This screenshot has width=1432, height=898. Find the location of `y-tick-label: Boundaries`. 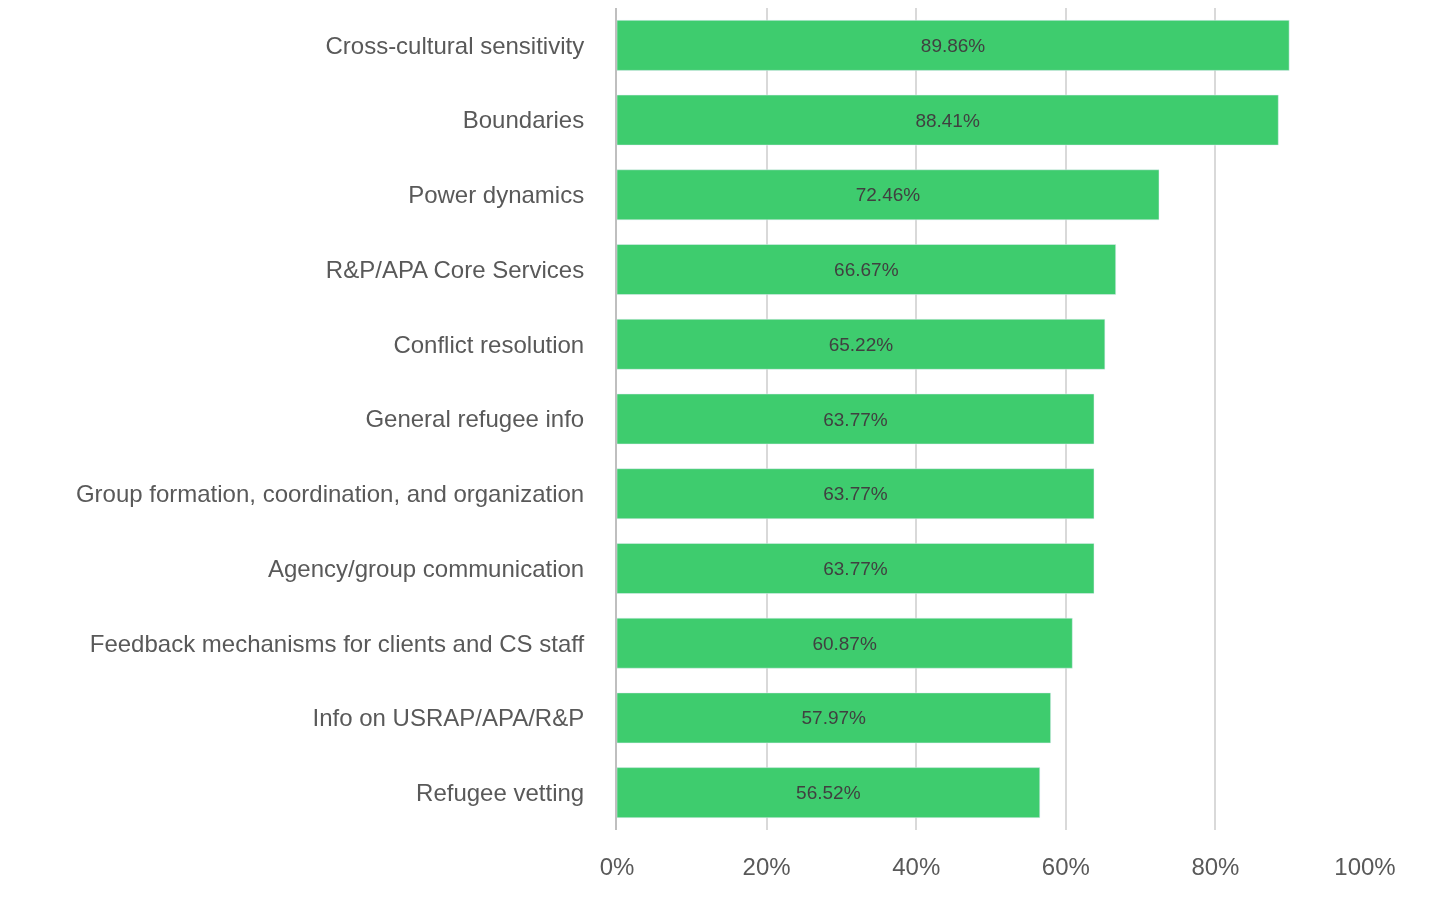

y-tick-label: Boundaries is located at coordinates (523, 120).